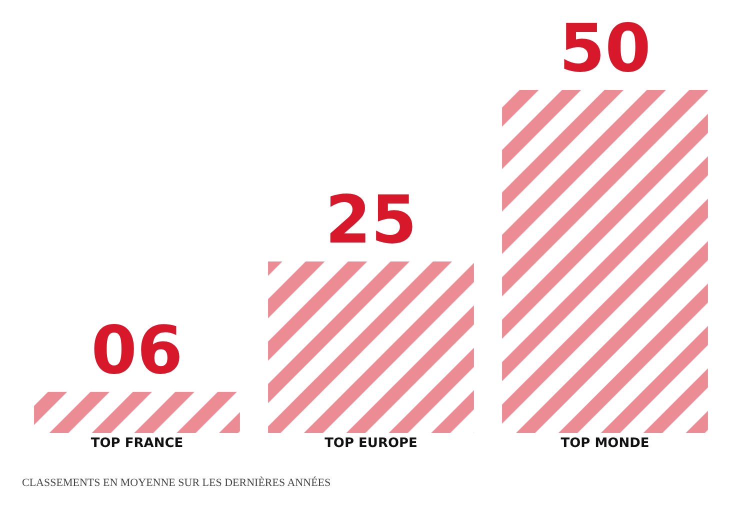  Describe the element at coordinates (137, 350) in the screenshot. I see `data-label: 06` at that location.